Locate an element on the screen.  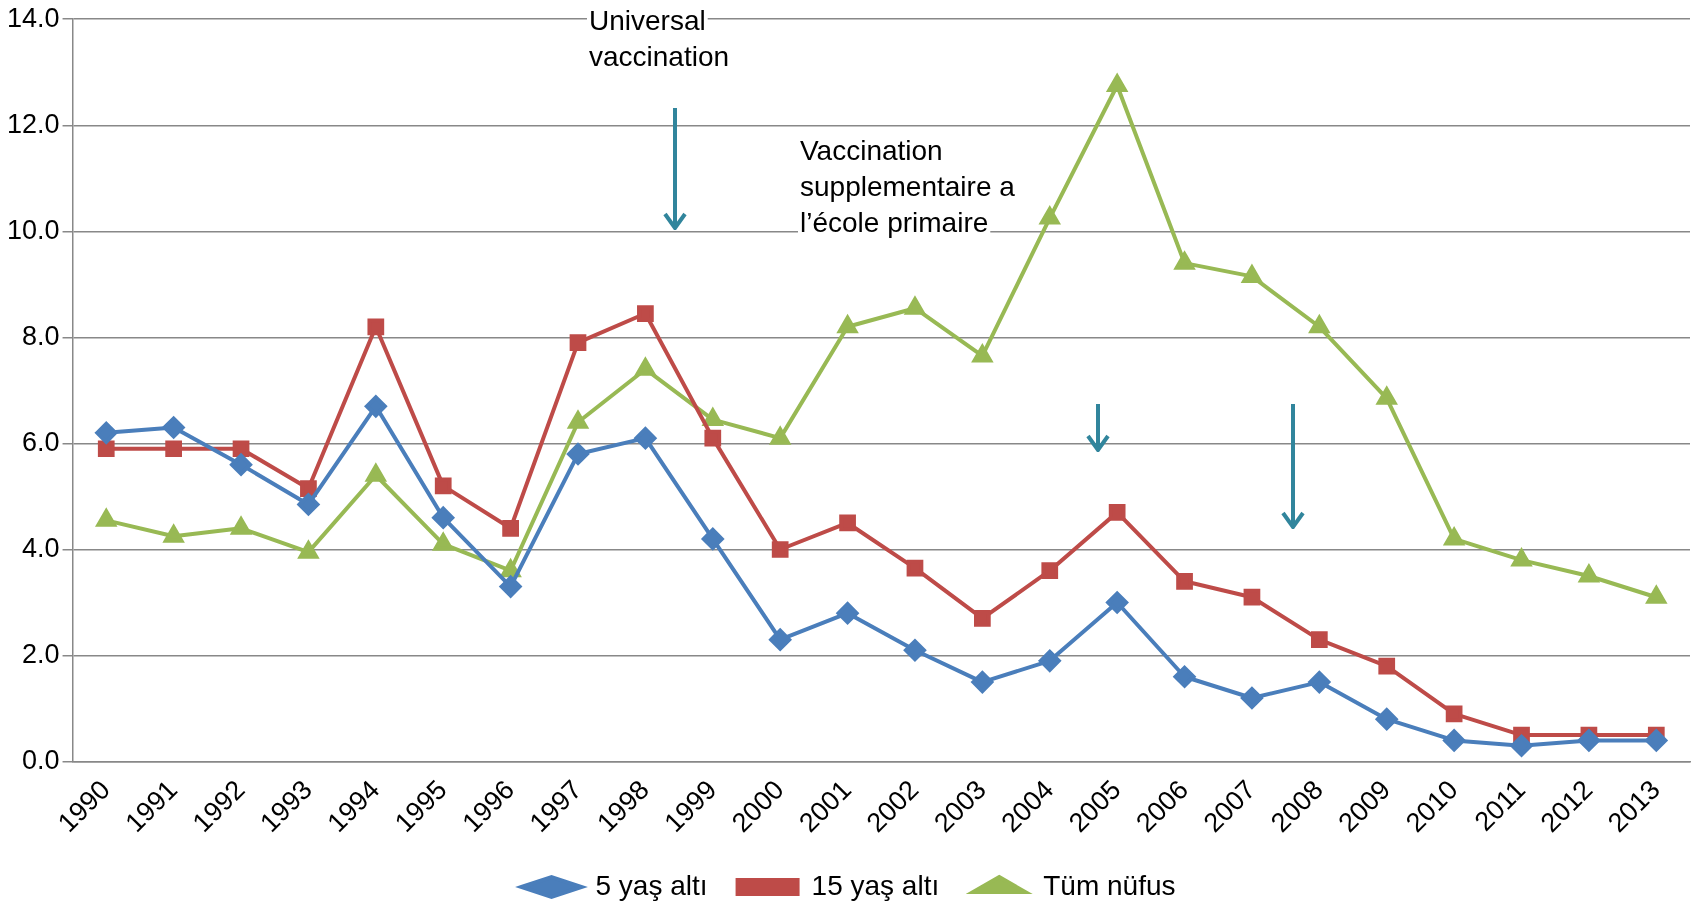
legend-label: 5 yaş altı is located at coordinates (651, 885).